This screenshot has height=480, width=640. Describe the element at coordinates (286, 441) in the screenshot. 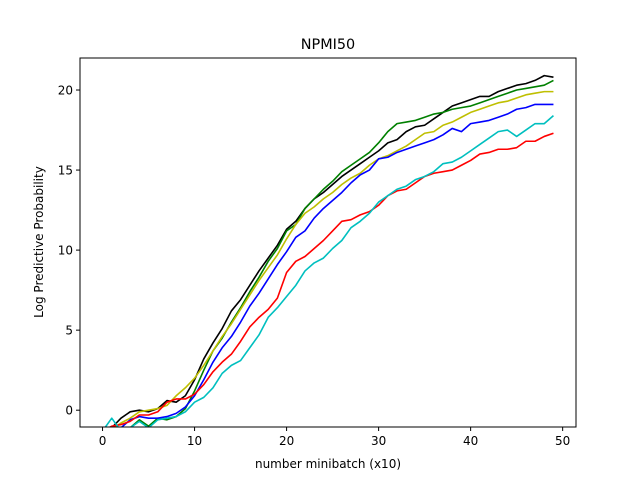

I see `x-tick-label: 20` at that location.